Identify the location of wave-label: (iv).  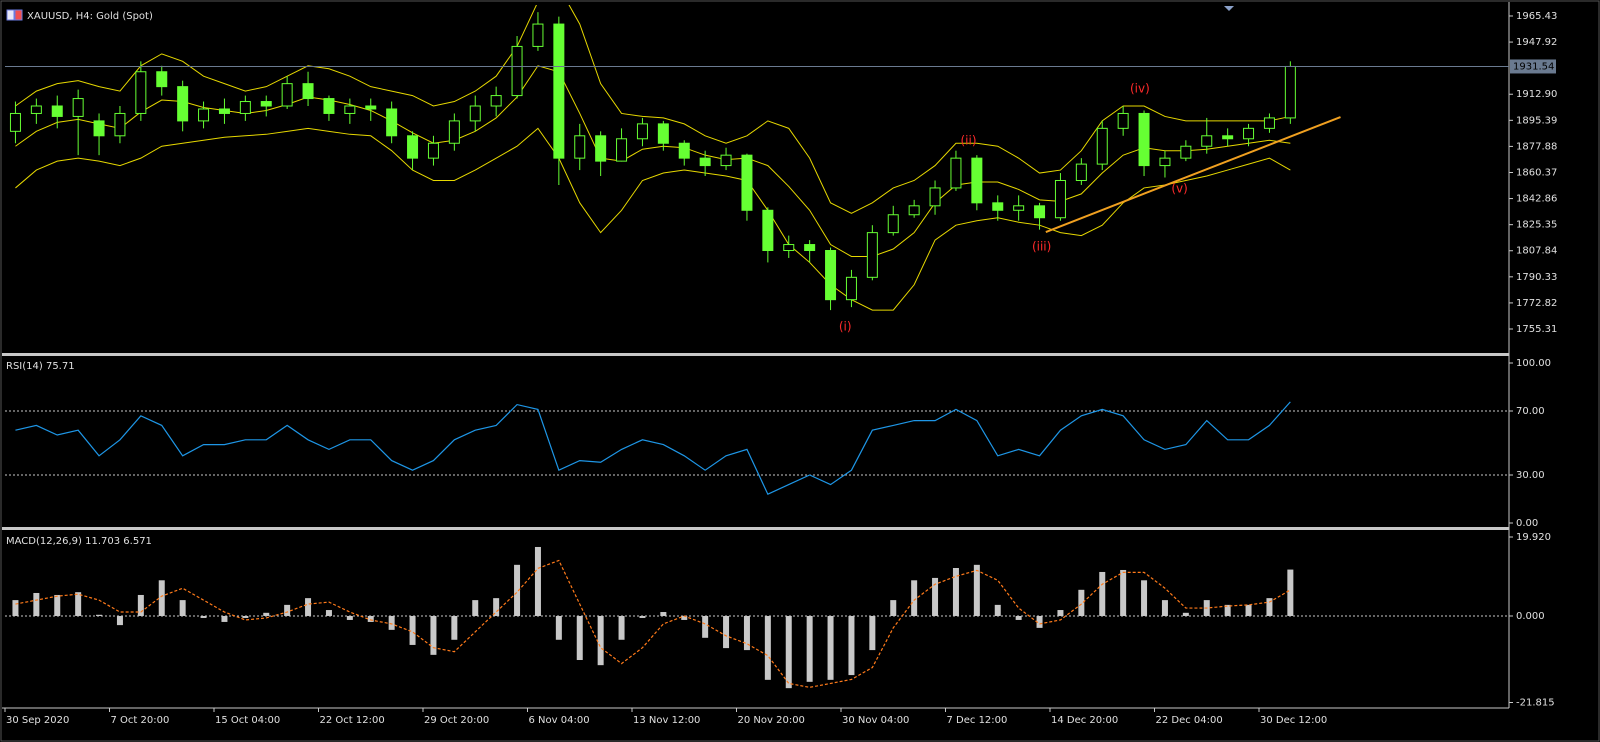
(1140, 89).